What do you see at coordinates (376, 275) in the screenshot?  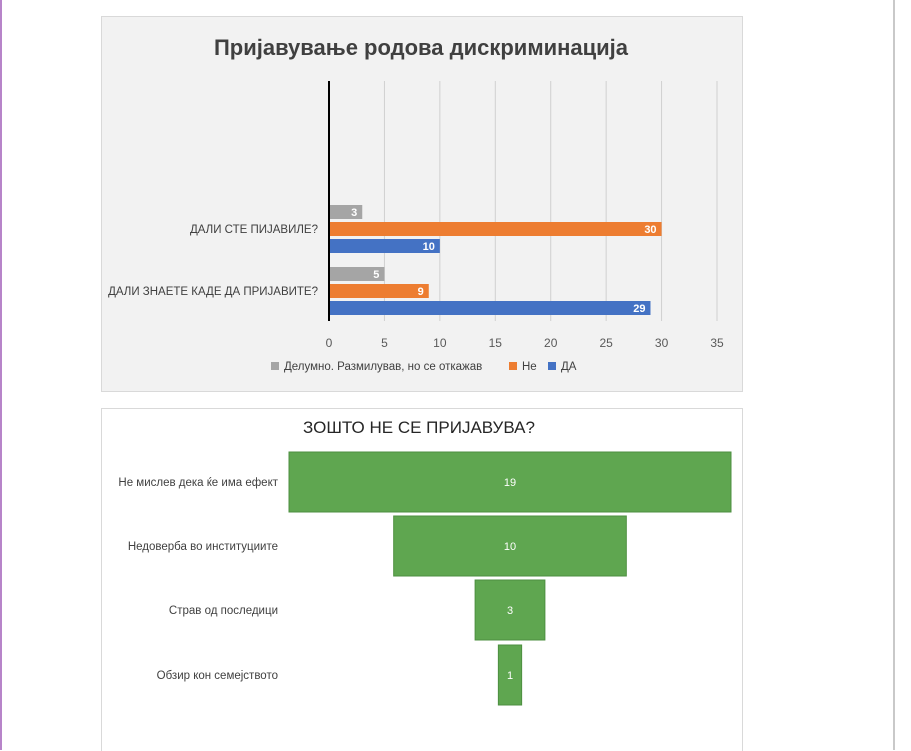 I see `bar-data-label: 5` at bounding box center [376, 275].